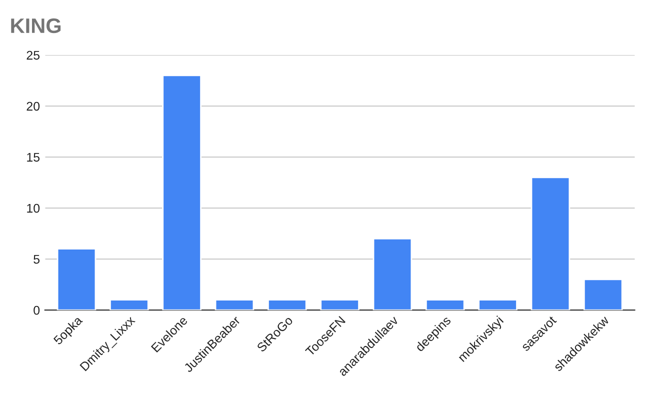 The width and height of the screenshot is (651, 396). What do you see at coordinates (33, 208) in the screenshot?
I see `y-tick-label: 10` at bounding box center [33, 208].